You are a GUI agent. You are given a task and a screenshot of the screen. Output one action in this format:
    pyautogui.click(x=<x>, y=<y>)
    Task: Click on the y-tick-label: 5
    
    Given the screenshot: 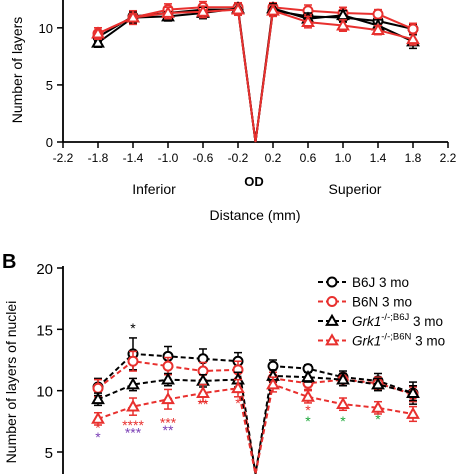 What is the action you would take?
    pyautogui.click(x=49, y=85)
    